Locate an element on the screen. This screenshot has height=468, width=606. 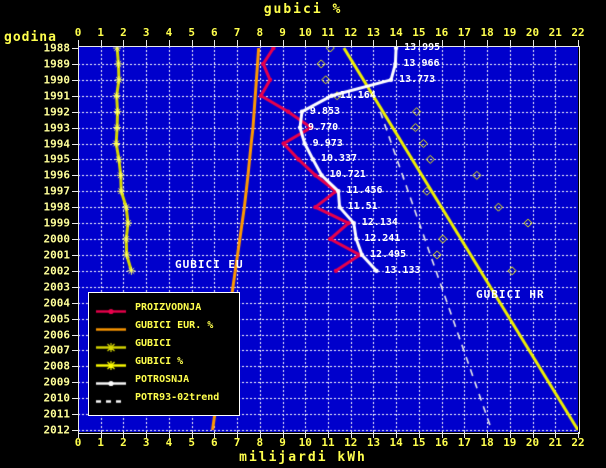
legend-item-potr93-02trend: POTR93-02trend is located at coordinates (157, 398).